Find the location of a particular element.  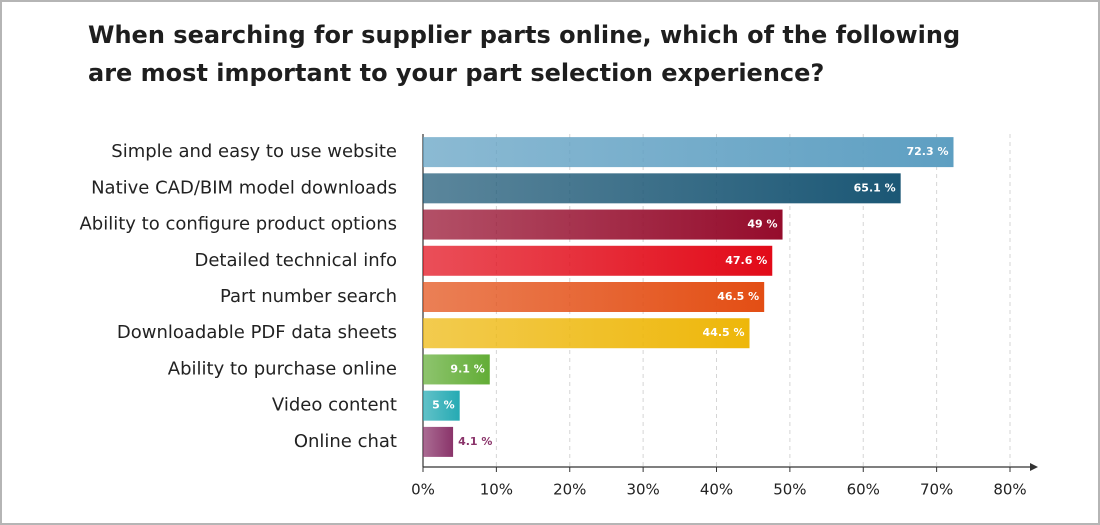

value-label: 4.1 % is located at coordinates (475, 441).